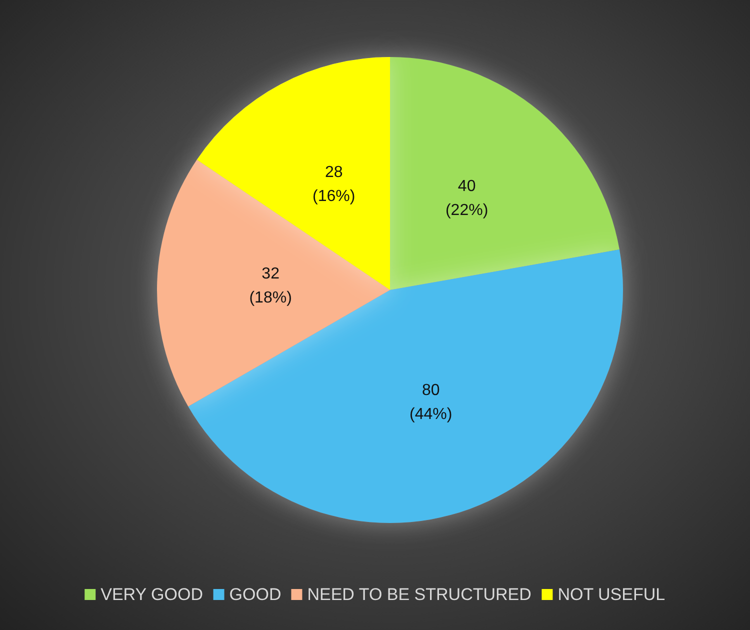 The width and height of the screenshot is (750, 630). I want to click on data-label: 80 (44%), so click(431, 402).